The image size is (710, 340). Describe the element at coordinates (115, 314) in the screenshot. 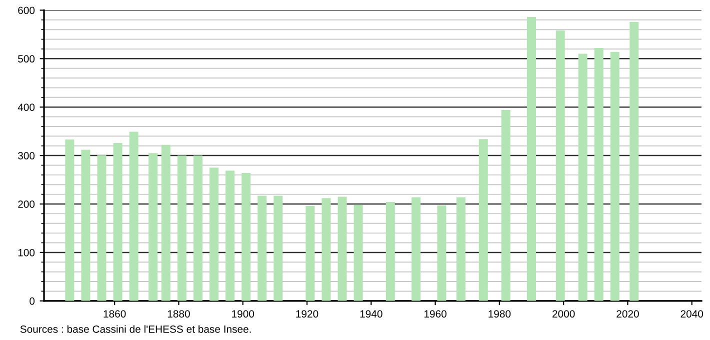

I see `x-tick-label: 1860` at that location.